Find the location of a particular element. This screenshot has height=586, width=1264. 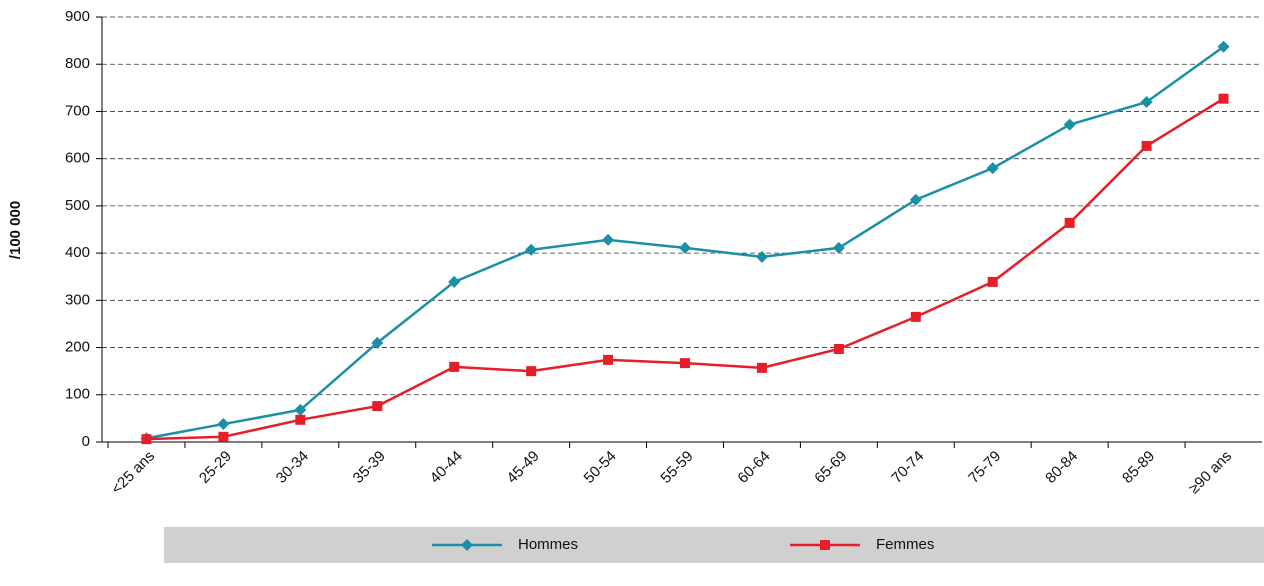

y-tick-label: 600 is located at coordinates (77, 158).